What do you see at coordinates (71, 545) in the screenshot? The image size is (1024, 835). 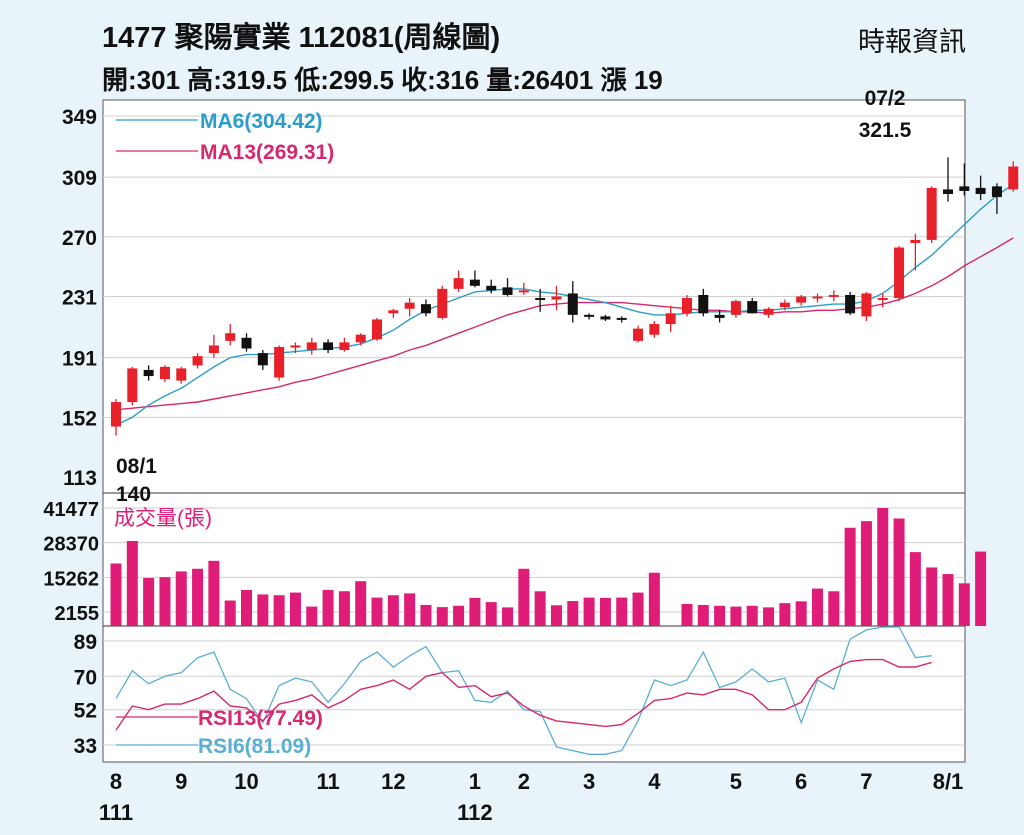 I see `volume-tick-label: 28370` at bounding box center [71, 545].